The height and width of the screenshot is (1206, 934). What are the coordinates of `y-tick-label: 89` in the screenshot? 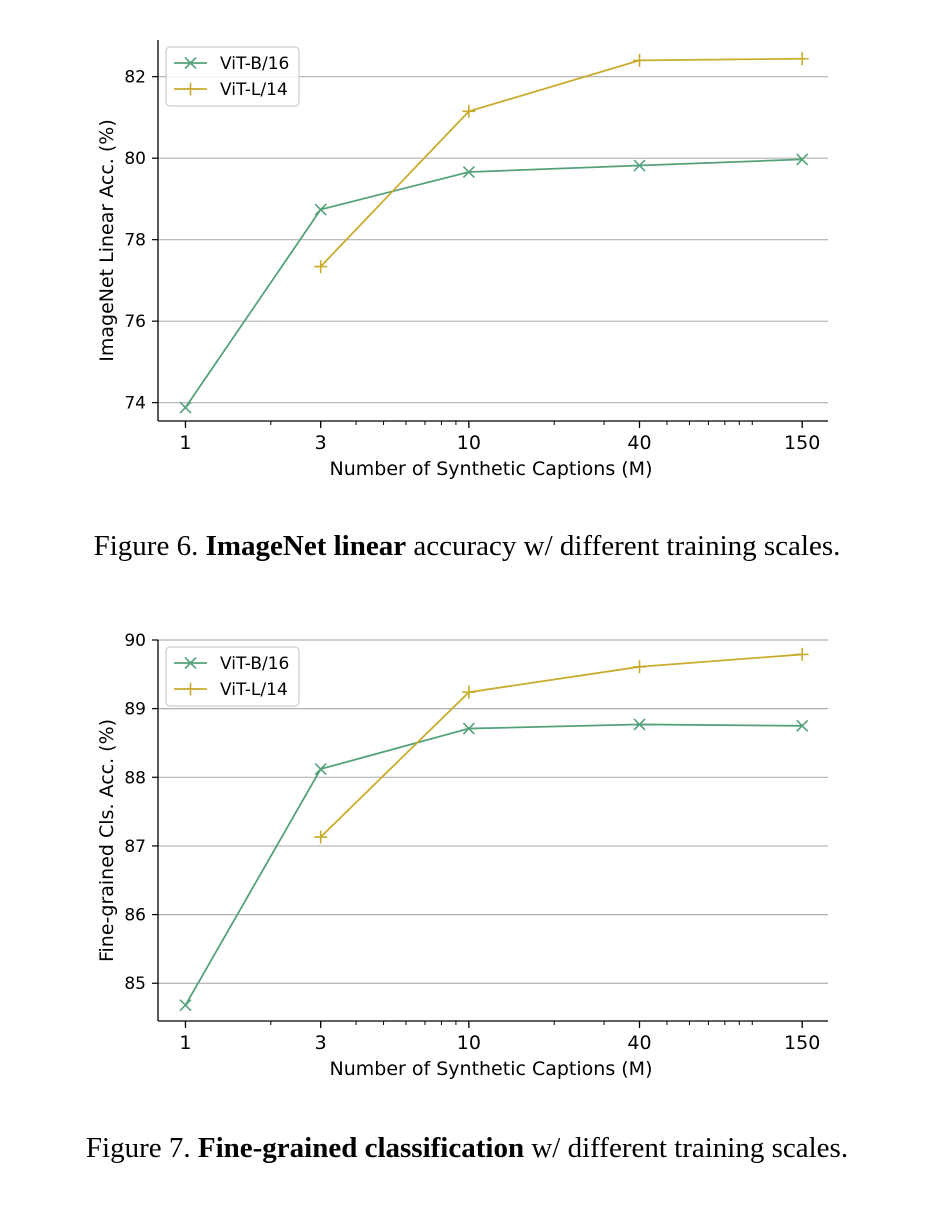 It's located at (135, 710).